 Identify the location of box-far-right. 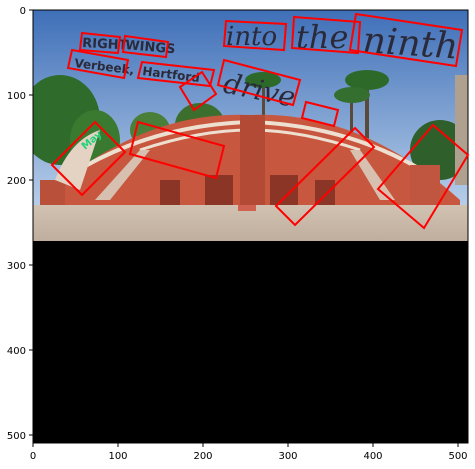
(423, 176).